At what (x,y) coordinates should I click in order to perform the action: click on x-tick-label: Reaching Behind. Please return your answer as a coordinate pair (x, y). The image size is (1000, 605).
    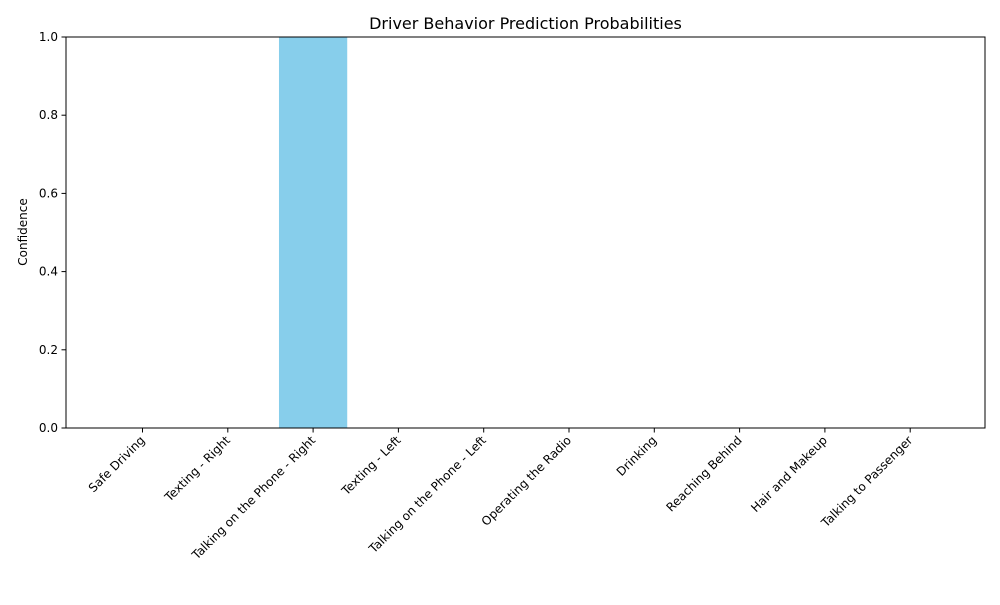
    Looking at the image, I should click on (703, 473).